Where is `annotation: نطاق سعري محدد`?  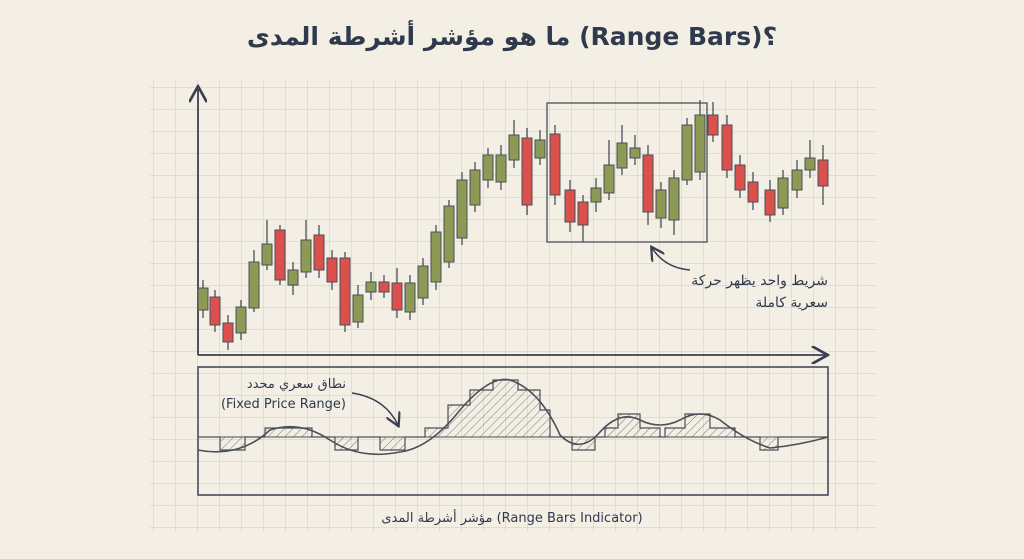
annotation: نطاق سعري محدد is located at coordinates (296, 384).